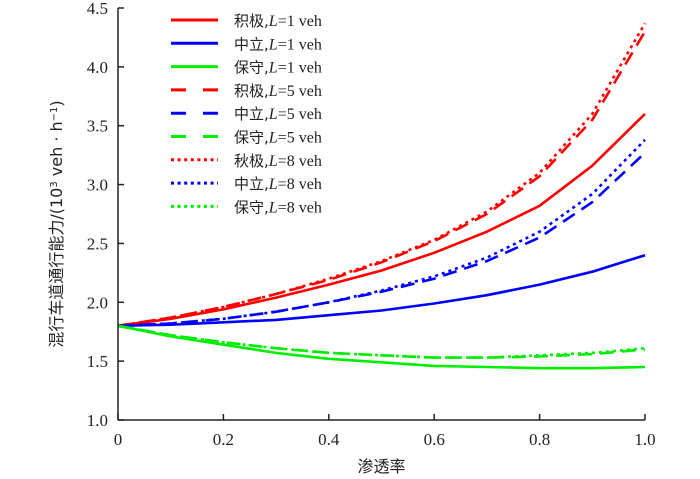 This screenshot has height=479, width=700. Describe the element at coordinates (97, 361) in the screenshot. I see `y-tick-label: 1.5` at that location.